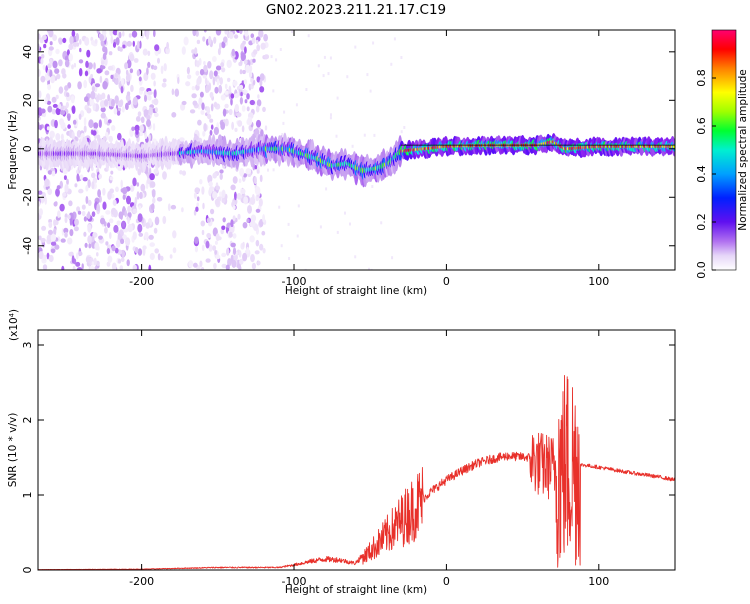  Describe the element at coordinates (743, 149) in the screenshot. I see `colorbar-label: Normalized spectral amplitude` at that location.